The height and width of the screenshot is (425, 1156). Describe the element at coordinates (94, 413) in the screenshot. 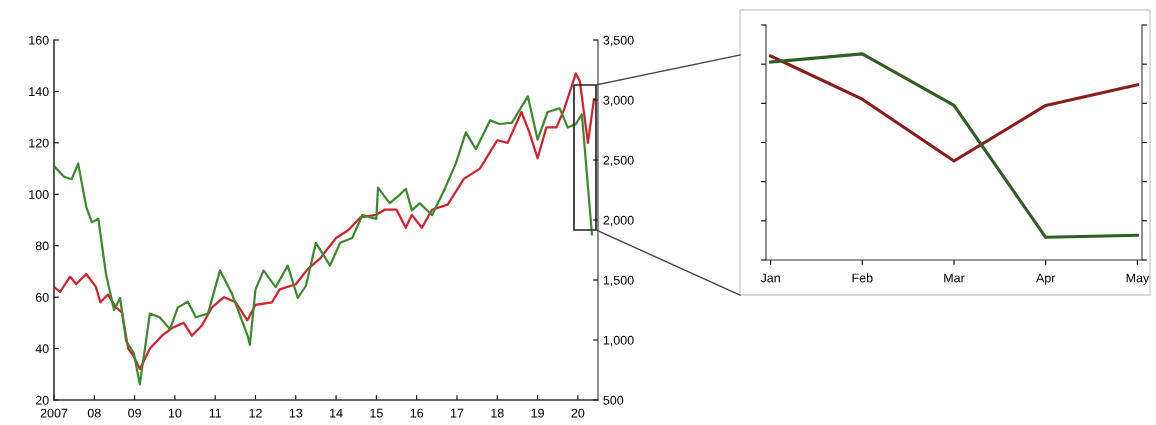

I see `x-tick-label: 08` at that location.